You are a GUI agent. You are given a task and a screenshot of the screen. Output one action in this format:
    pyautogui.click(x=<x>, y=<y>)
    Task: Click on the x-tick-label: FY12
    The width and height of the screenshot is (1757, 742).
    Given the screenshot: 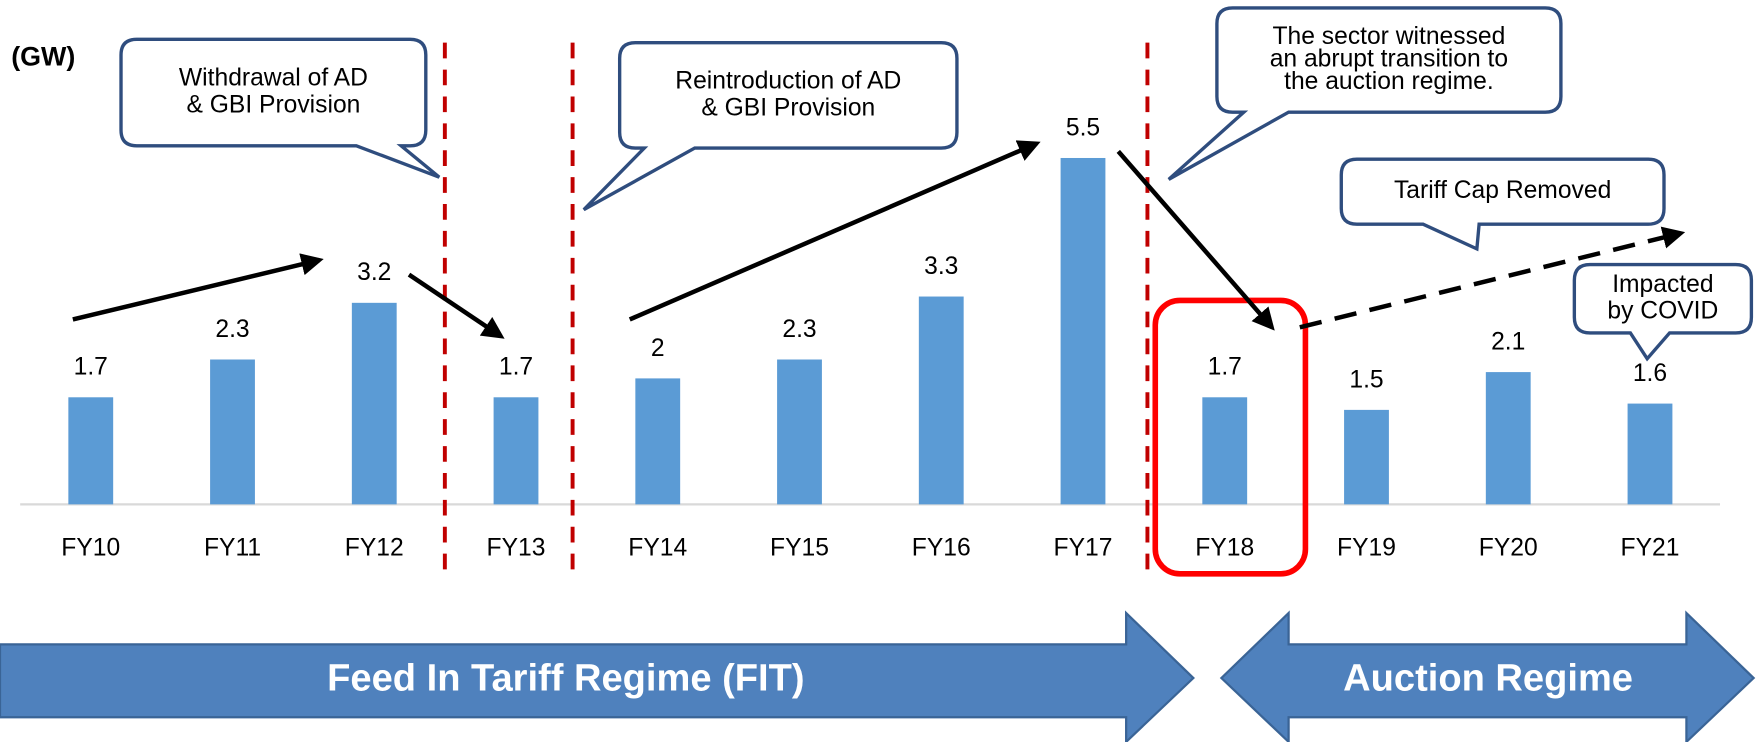 What is the action you would take?
    pyautogui.click(x=374, y=548)
    